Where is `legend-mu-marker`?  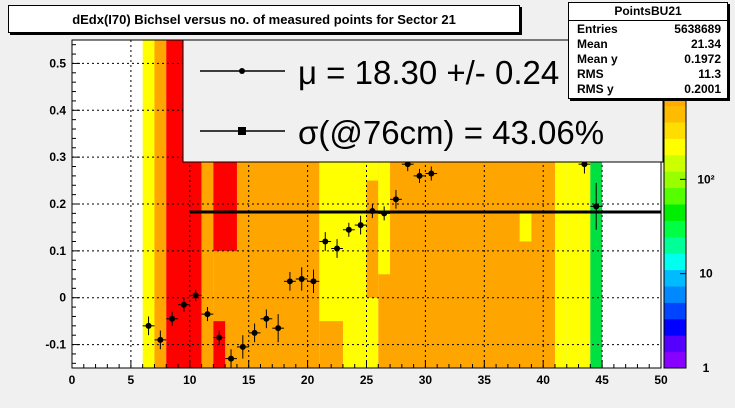 legend-mu-marker is located at coordinates (242, 71).